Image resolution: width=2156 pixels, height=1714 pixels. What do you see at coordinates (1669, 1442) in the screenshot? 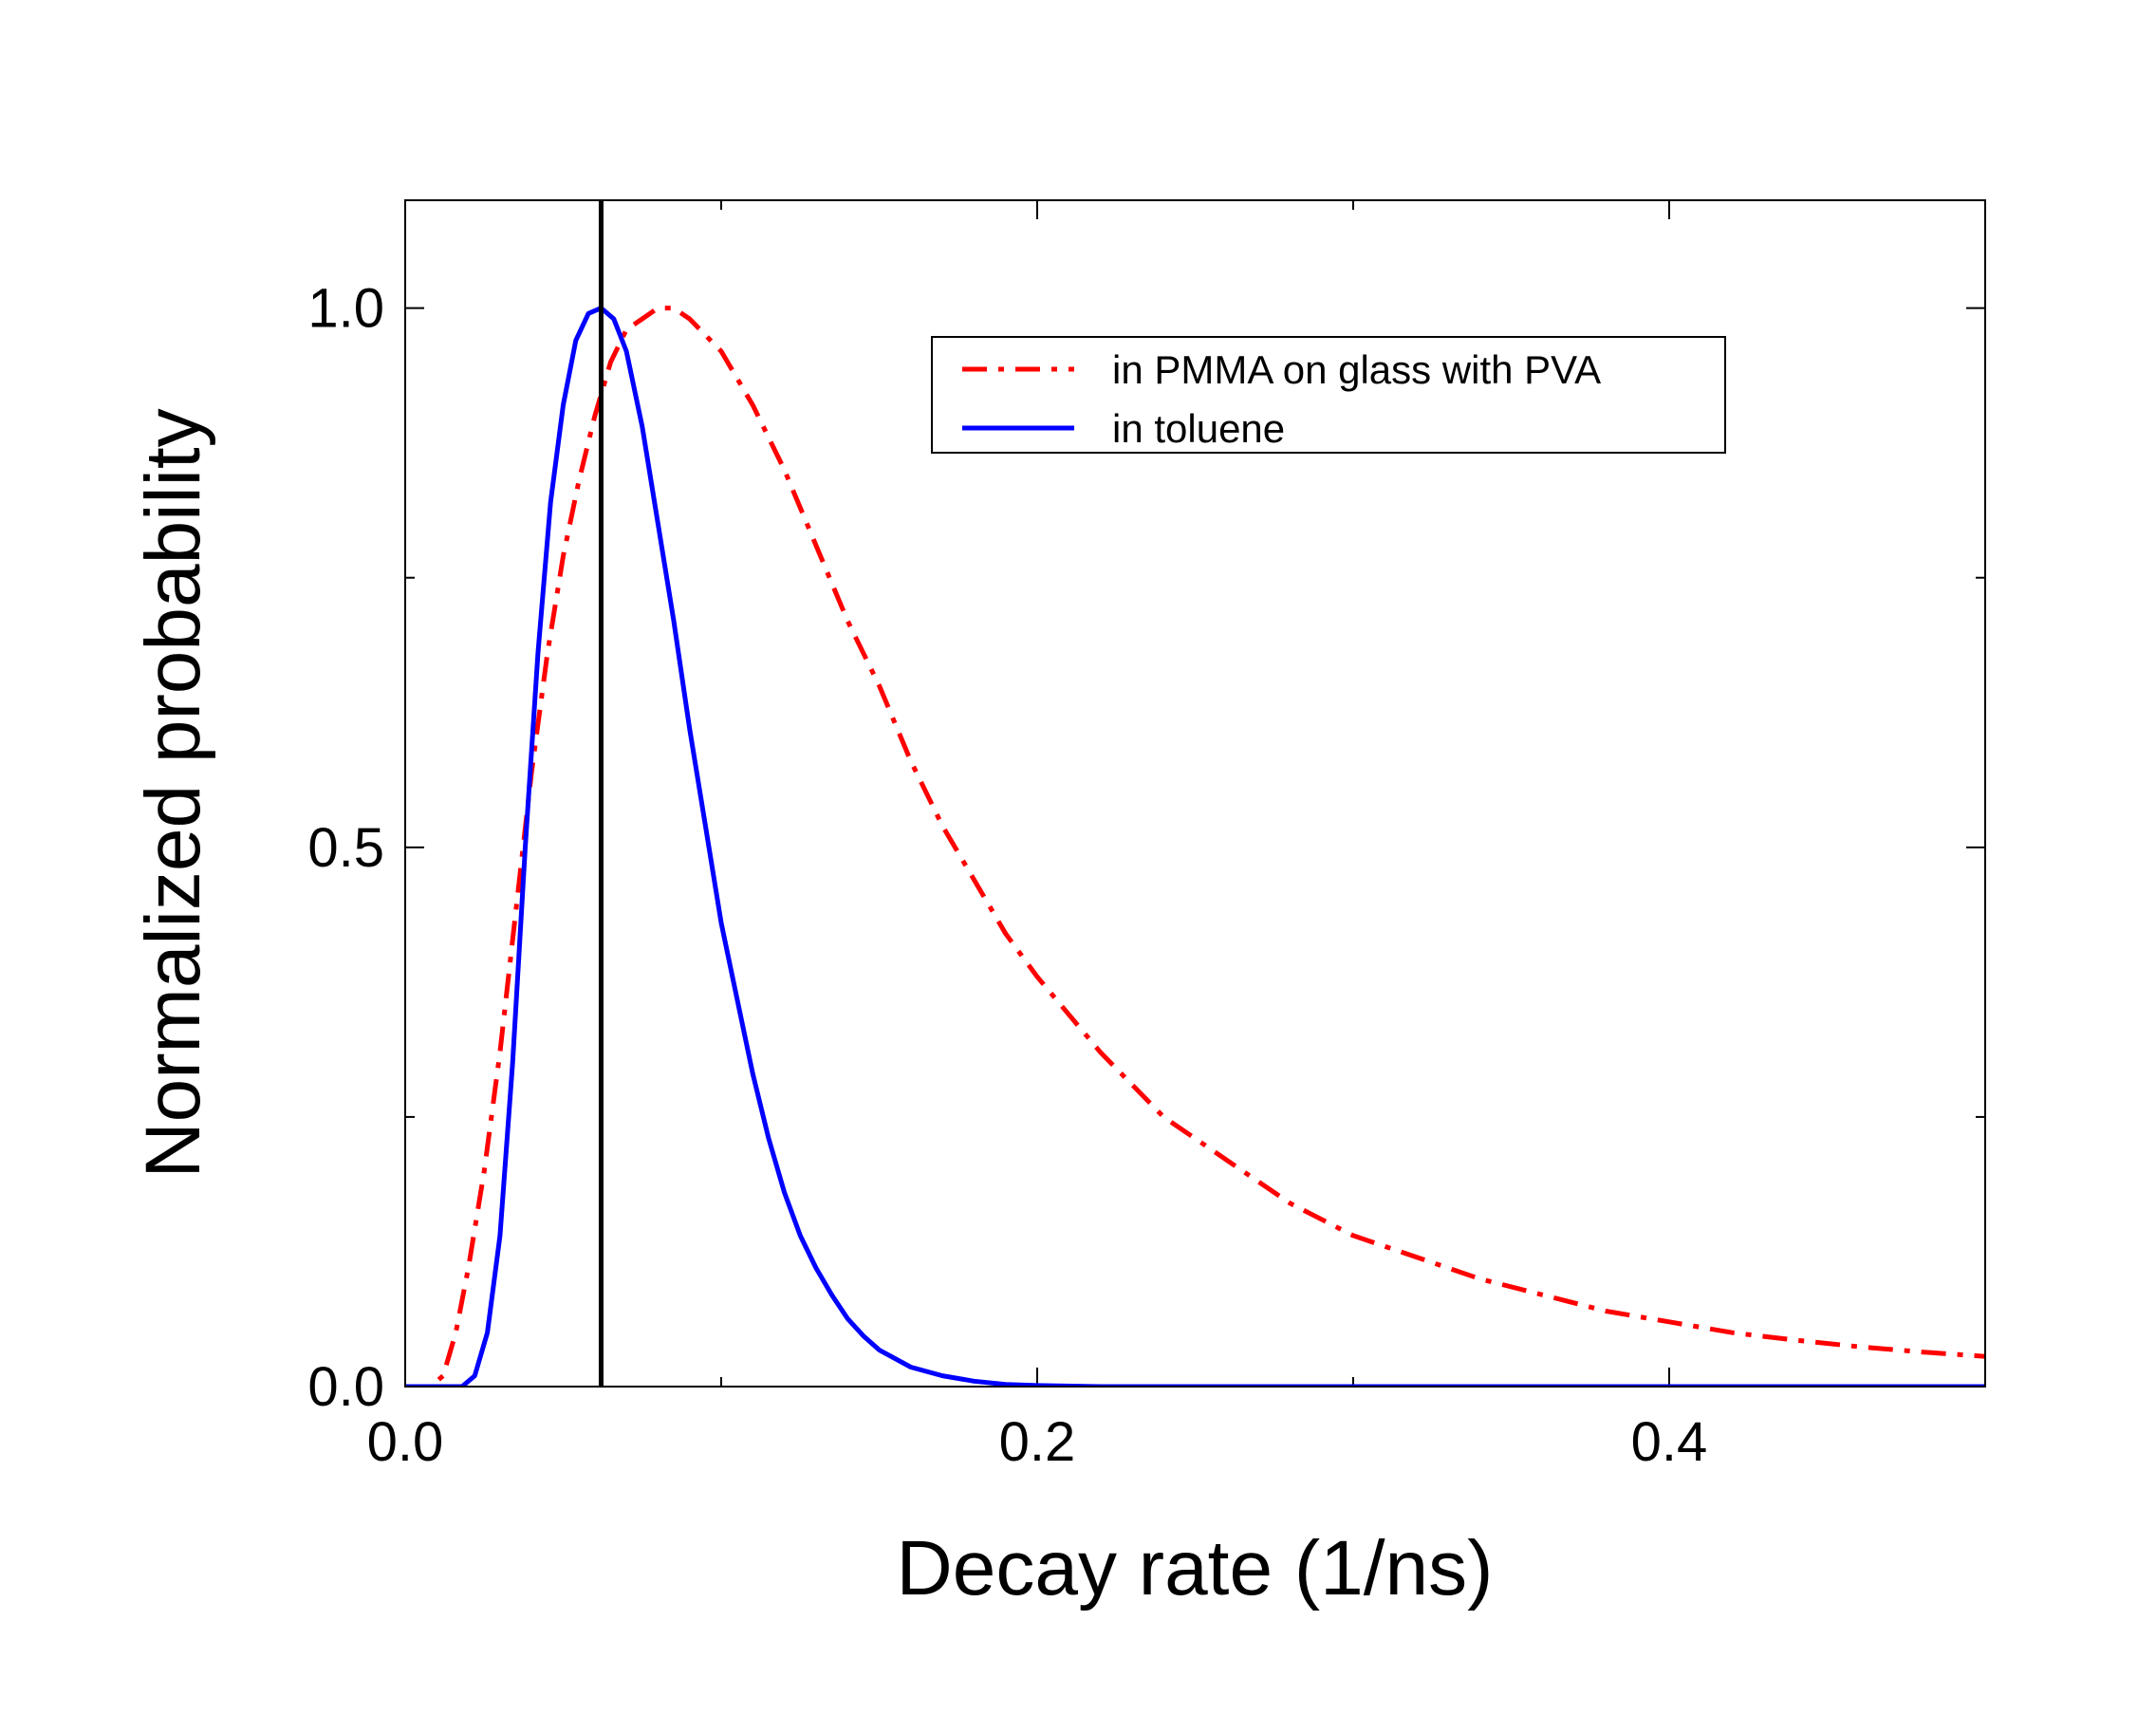
I see `x-tick-label: 0.4` at bounding box center [1669, 1442].